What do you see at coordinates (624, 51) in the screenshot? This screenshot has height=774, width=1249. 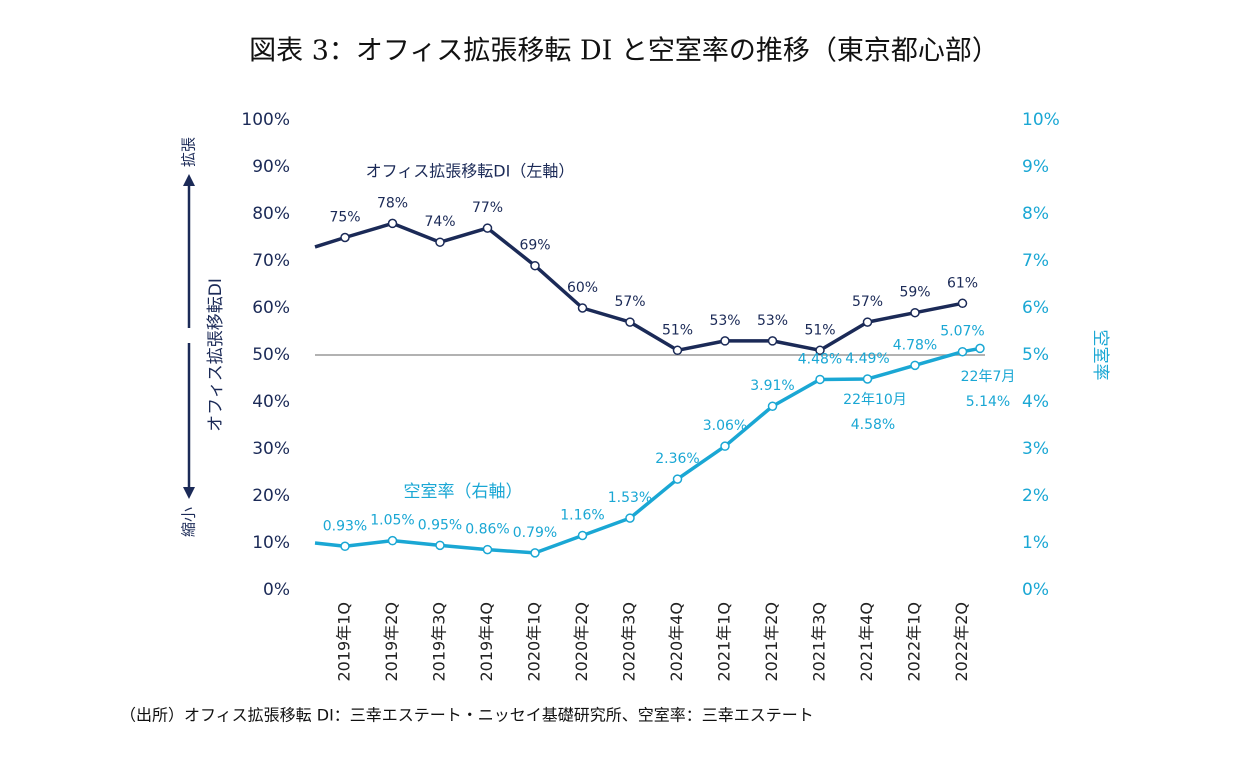 I see `chart-title: 図表 3：オフィス拡張移転 DI と空室率の推移（東京都心部）` at bounding box center [624, 51].